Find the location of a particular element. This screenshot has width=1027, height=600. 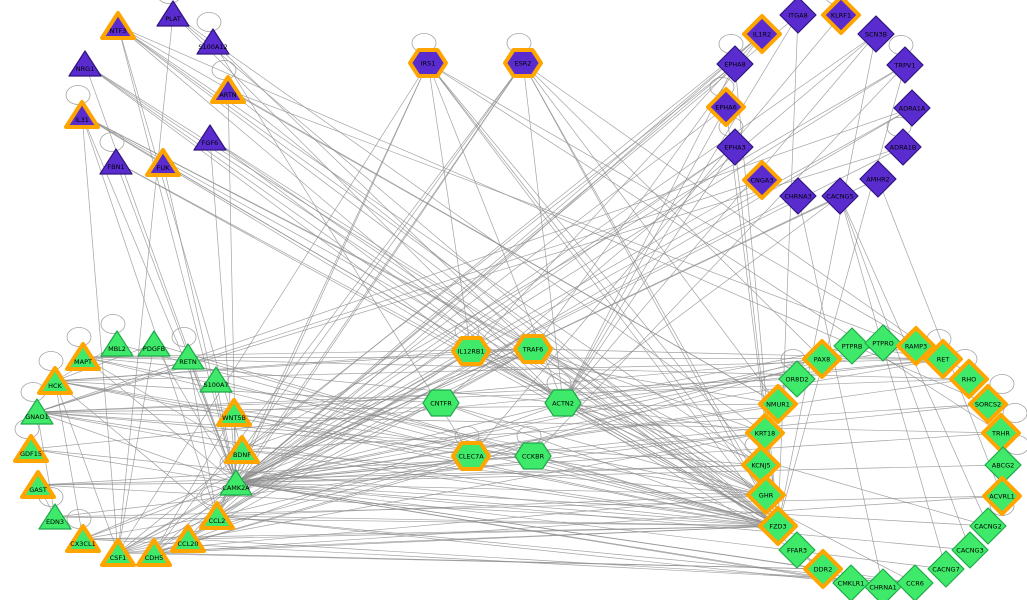

edge-IRS1-CAMK2A is located at coordinates (332, 273).